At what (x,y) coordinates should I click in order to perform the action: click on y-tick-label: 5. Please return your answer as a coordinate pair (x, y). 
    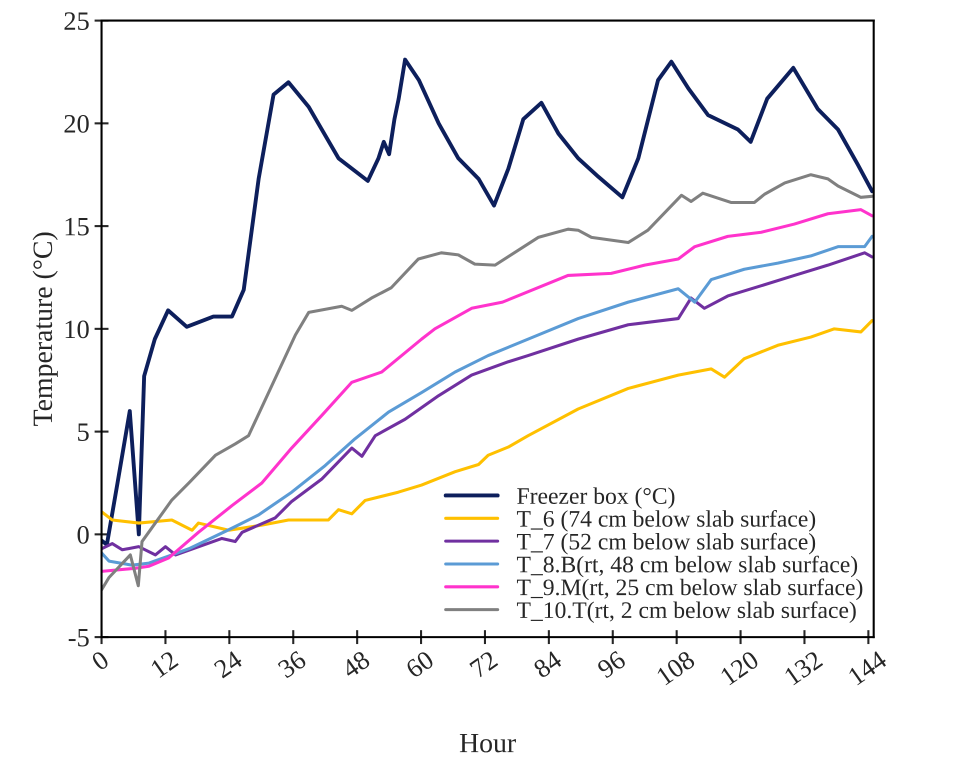
    Looking at the image, I should click on (83, 432).